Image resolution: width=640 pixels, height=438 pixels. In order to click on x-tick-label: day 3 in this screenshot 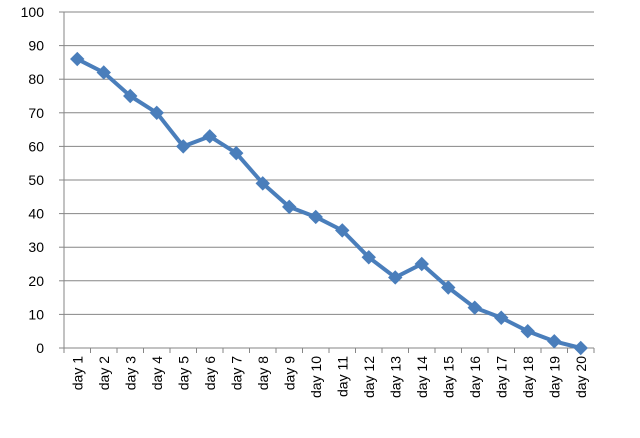, I will do `click(130, 373)`.